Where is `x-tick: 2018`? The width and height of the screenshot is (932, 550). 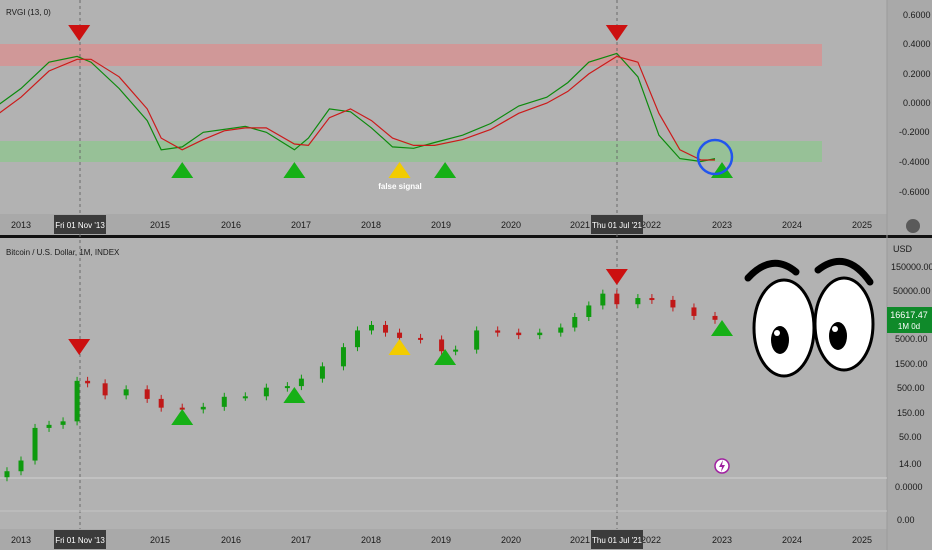
x-tick: 2018 is located at coordinates (371, 540).